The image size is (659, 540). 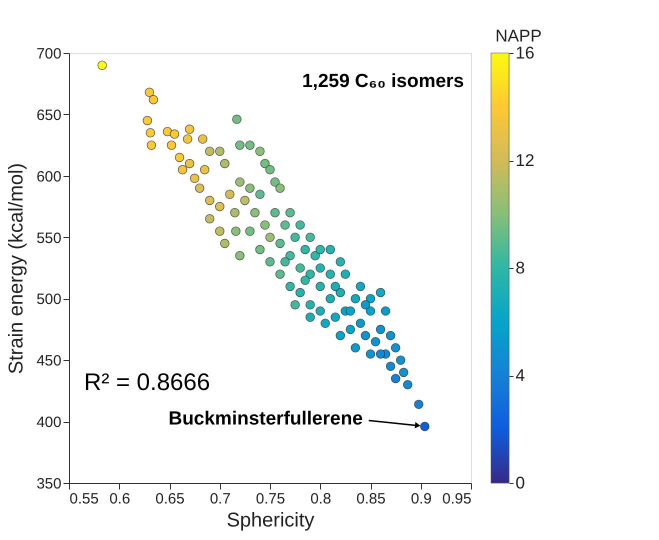 I want to click on x-tick-label: 0.6, so click(x=119, y=499).